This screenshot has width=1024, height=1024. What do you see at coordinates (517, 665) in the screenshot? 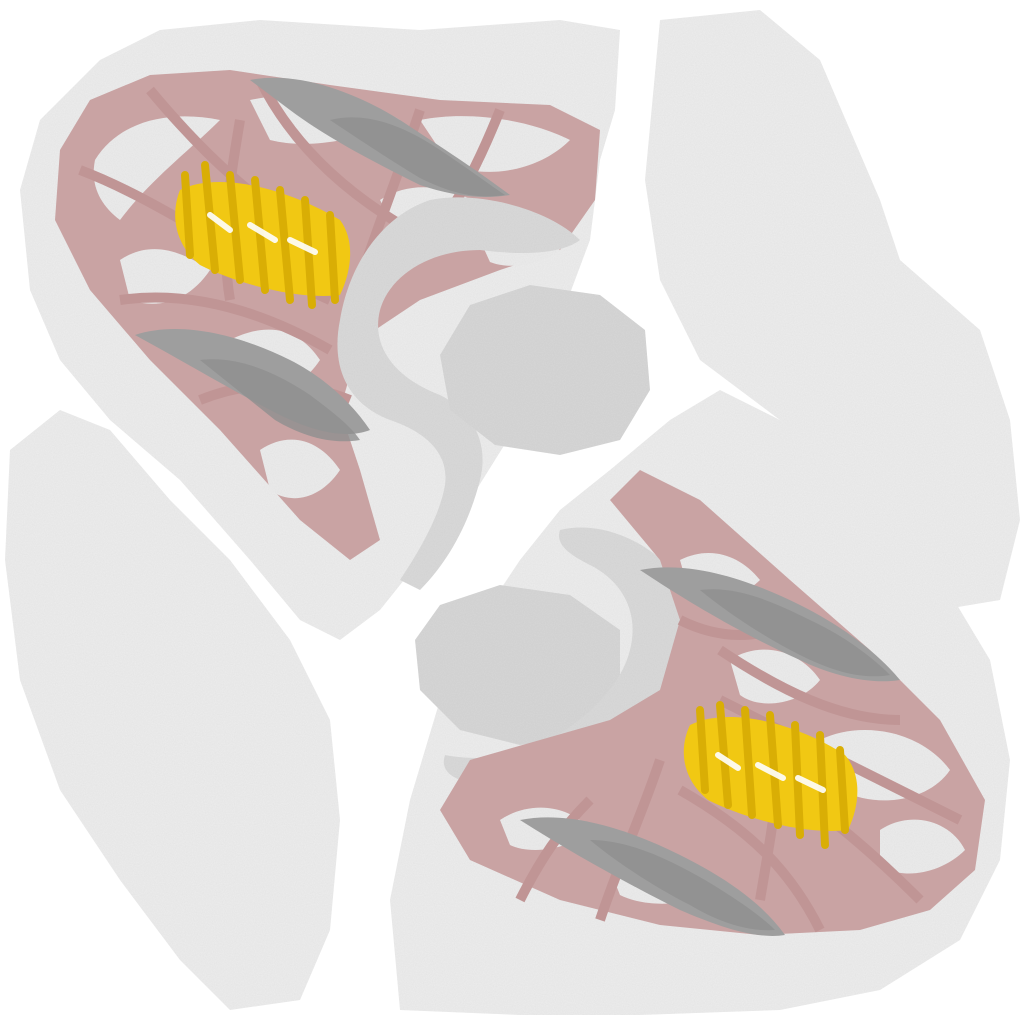
I see `heel-patch-bottom` at bounding box center [517, 665].